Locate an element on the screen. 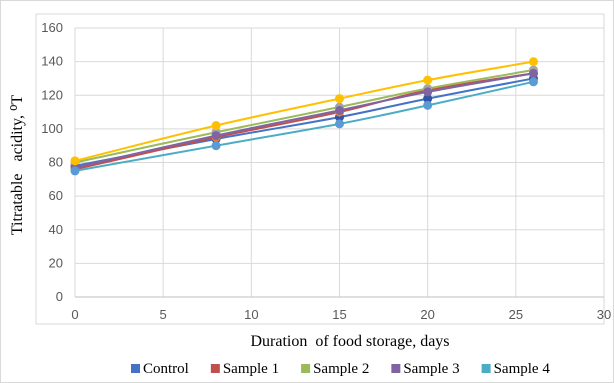 The height and width of the screenshot is (383, 614). y-tick-label: 0 is located at coordinates (59, 296).